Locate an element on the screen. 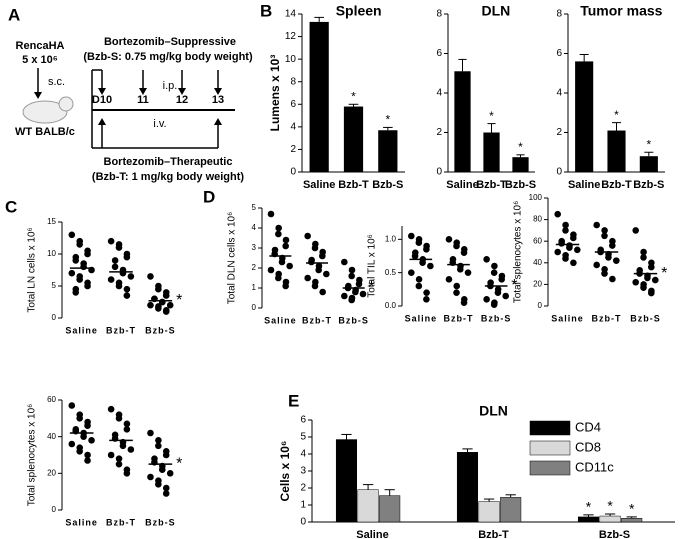  y-tick-label: 4 is located at coordinates (293, 126).